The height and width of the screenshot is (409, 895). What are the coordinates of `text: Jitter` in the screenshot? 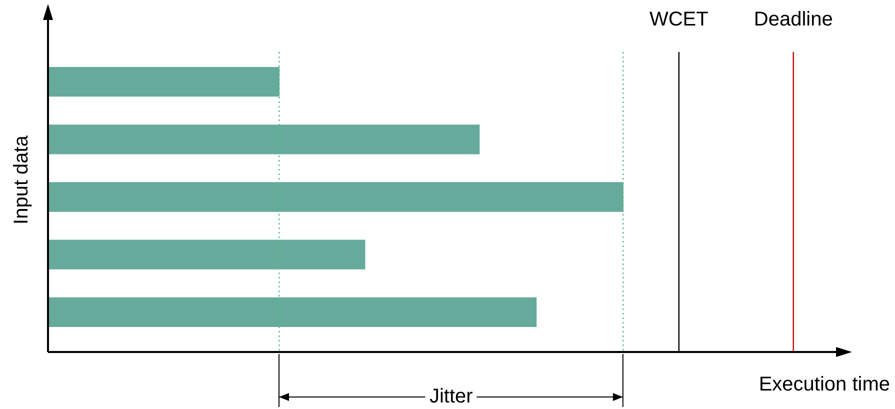 It's located at (451, 397).